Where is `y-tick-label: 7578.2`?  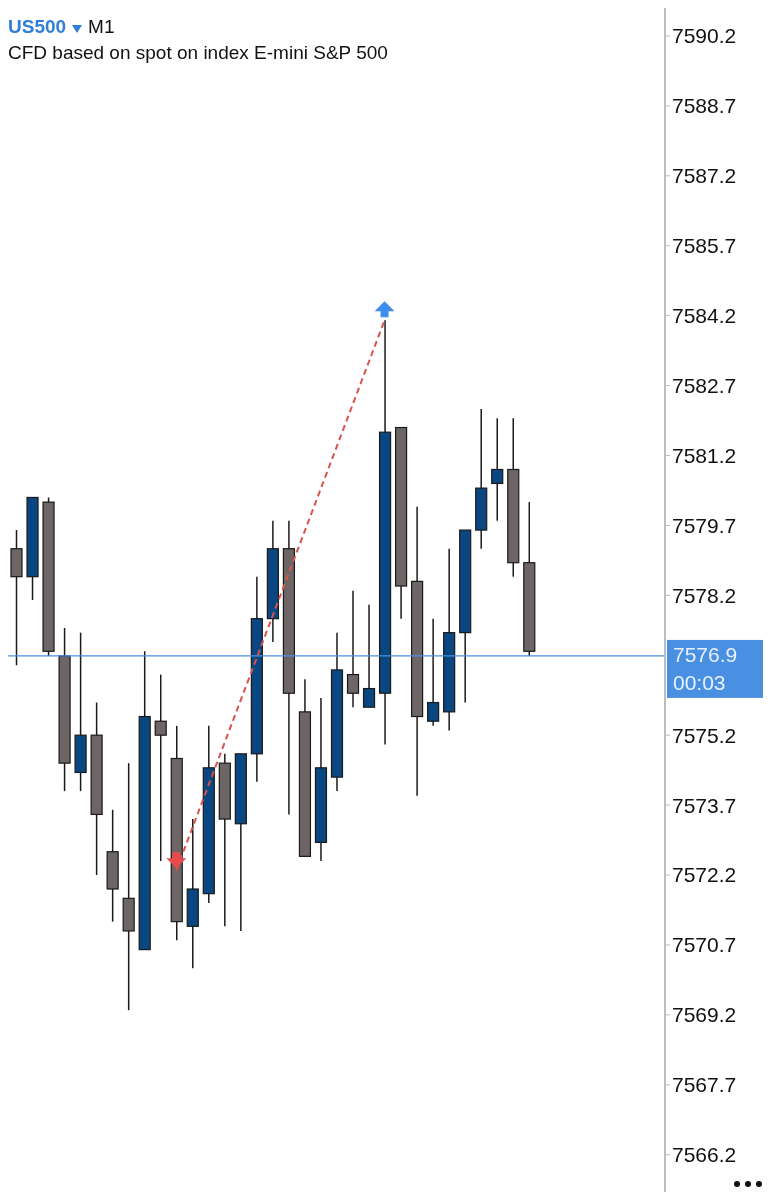
y-tick-label: 7578.2 is located at coordinates (704, 595).